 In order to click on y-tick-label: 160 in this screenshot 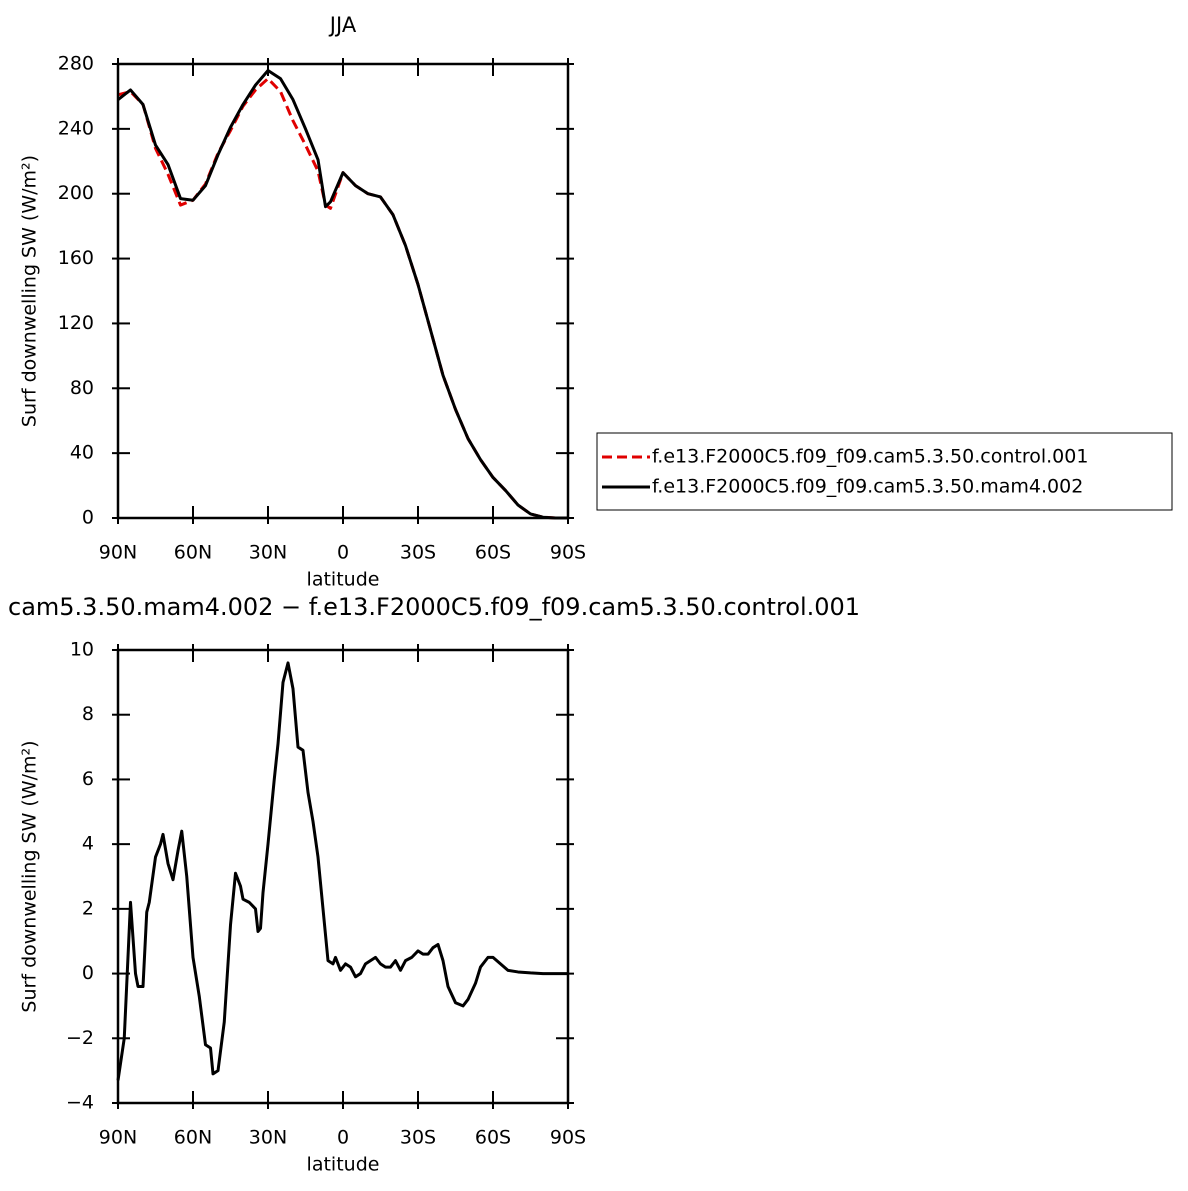, I will do `click(76, 258)`.